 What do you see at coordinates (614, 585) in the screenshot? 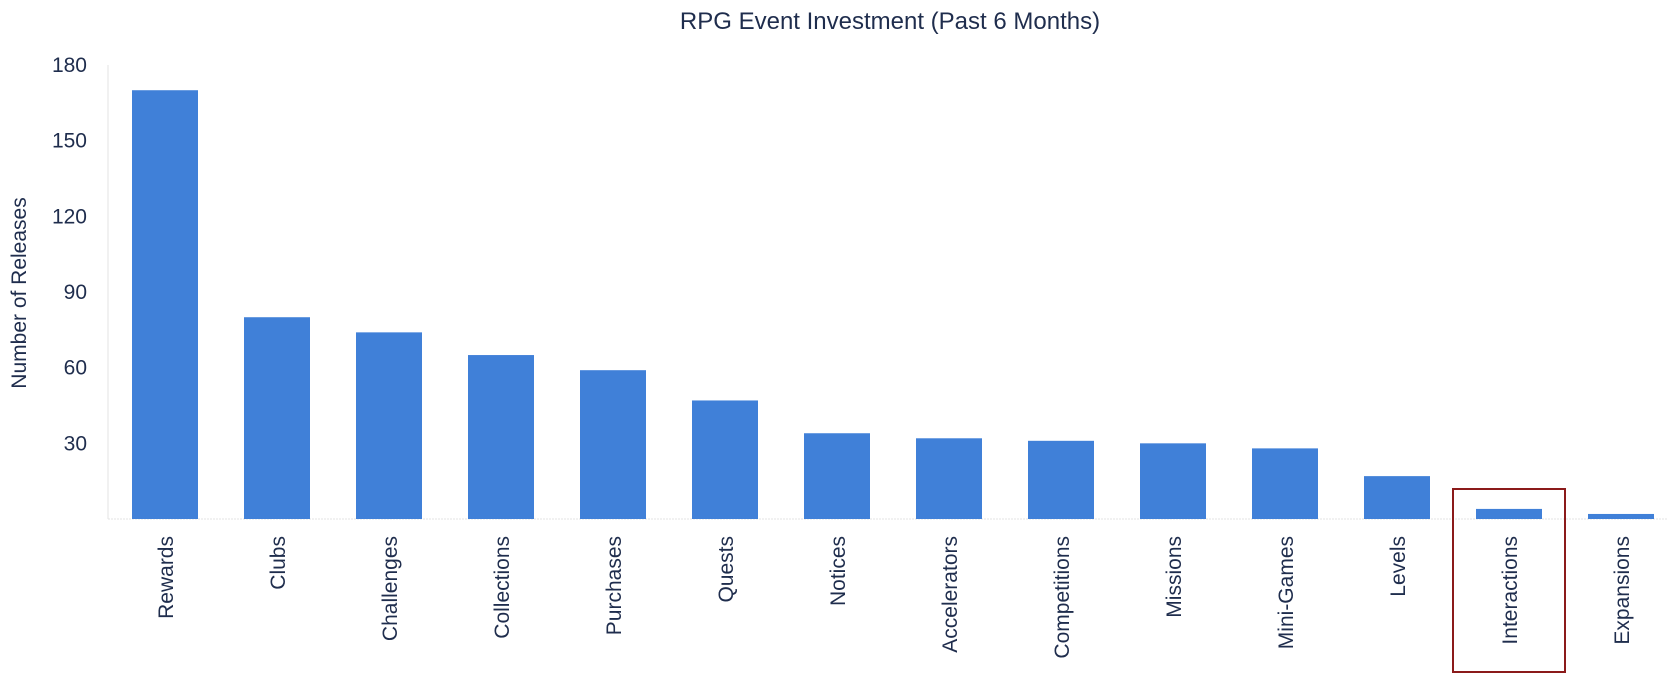
I see `x-tick-label-purchases: Purchases` at bounding box center [614, 585].